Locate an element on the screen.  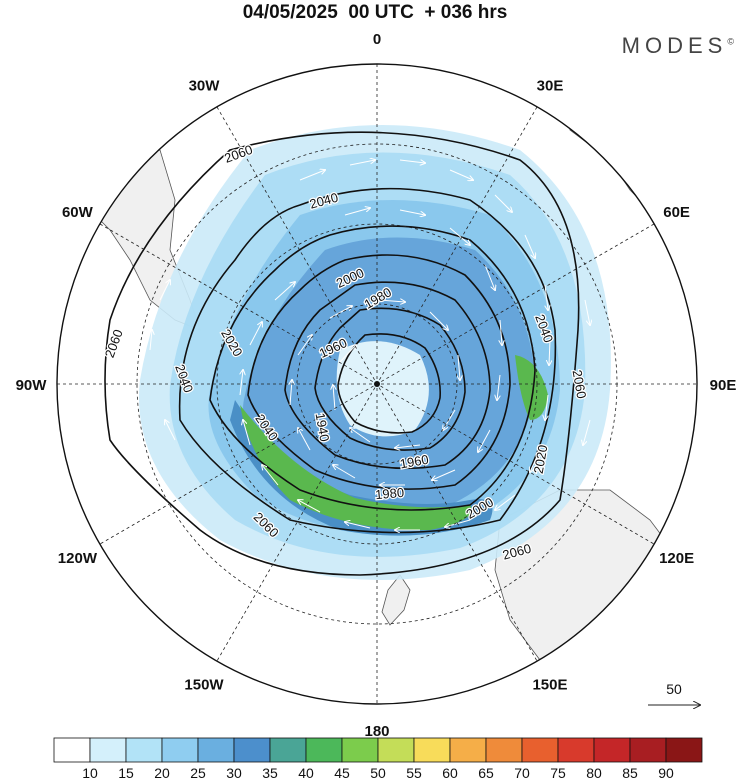
colorbar-tick-label: 90 is located at coordinates (666, 773).